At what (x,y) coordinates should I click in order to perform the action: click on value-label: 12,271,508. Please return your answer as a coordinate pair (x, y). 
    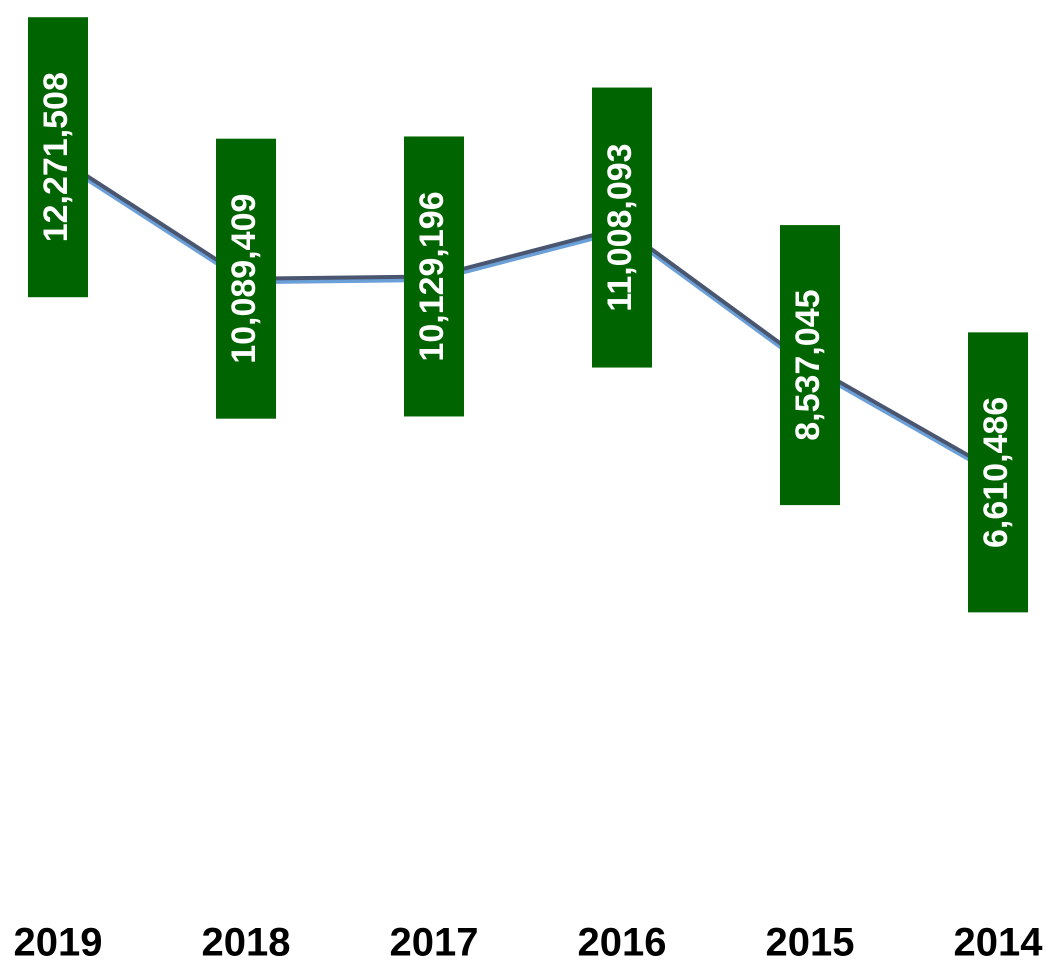
    Looking at the image, I should click on (56, 157).